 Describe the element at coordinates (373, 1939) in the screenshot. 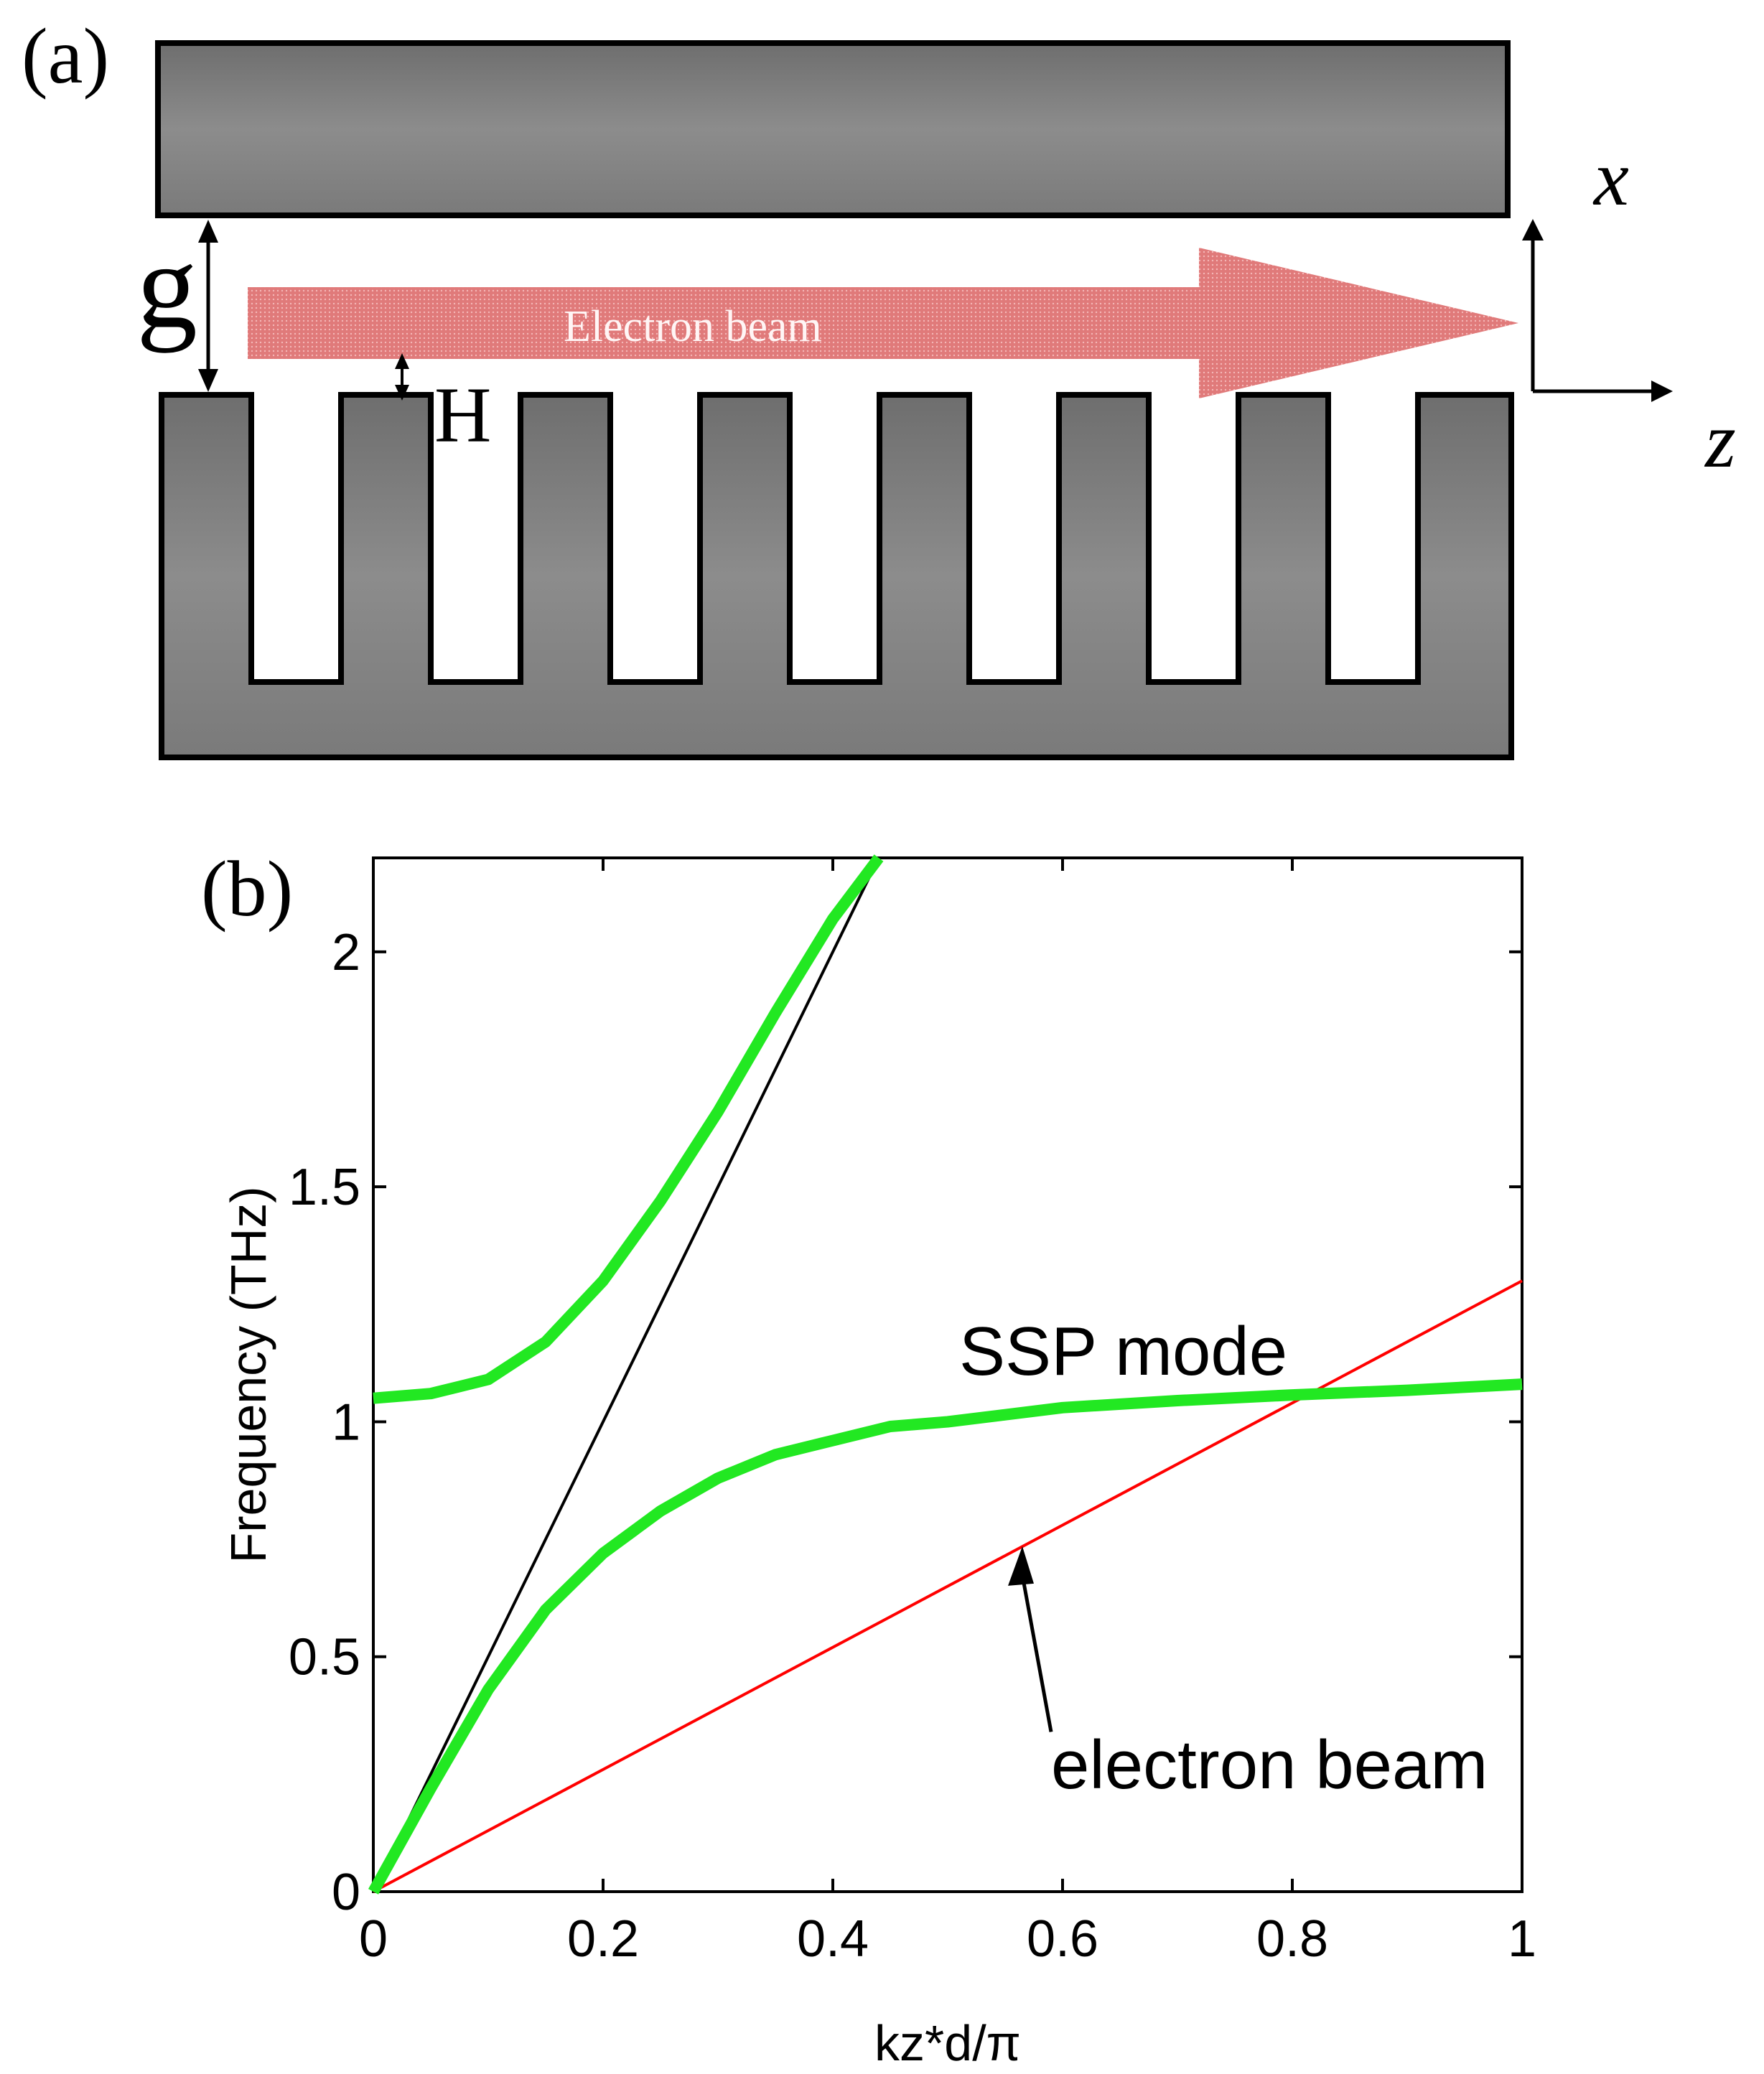

I see `x-tick-label: 0` at that location.